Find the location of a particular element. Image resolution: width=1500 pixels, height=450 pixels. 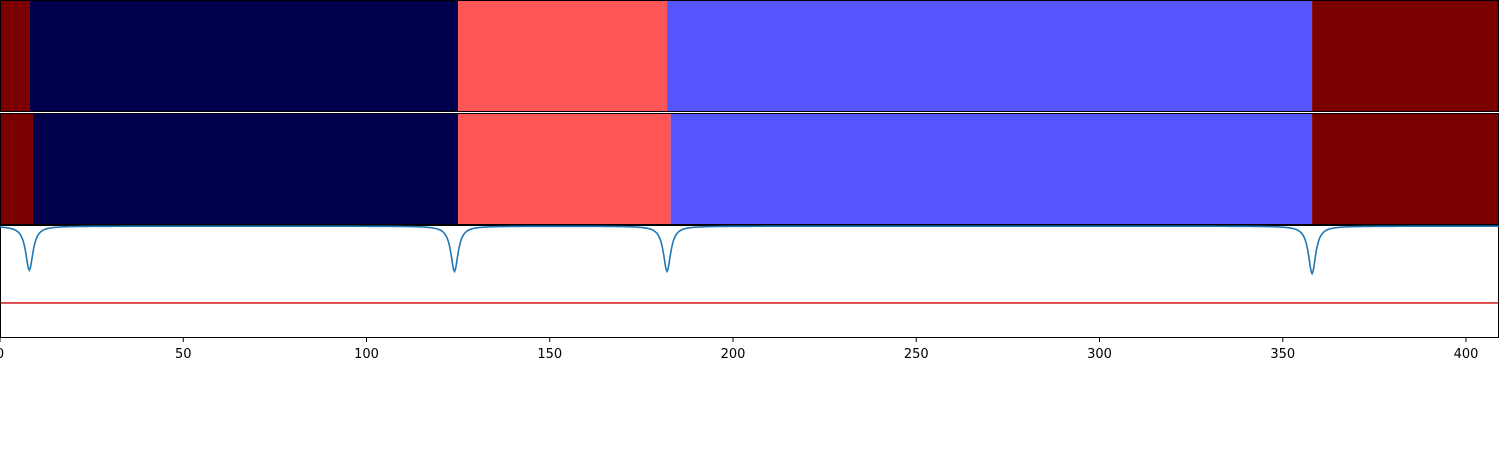

x-tick-label-100: 100 is located at coordinates (366, 354).